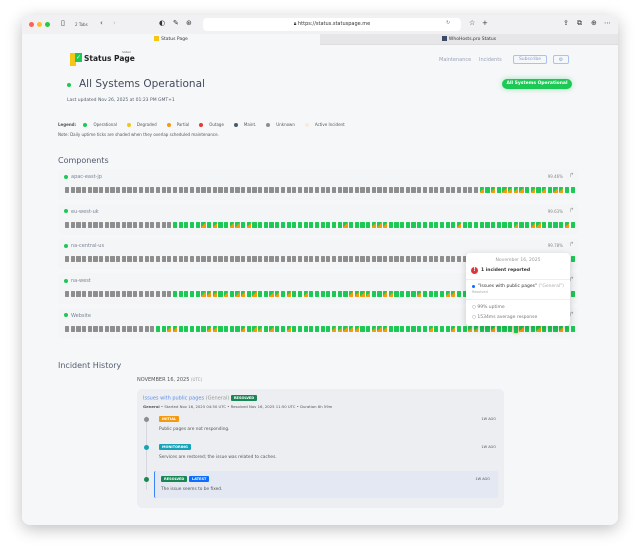 The width and height of the screenshot is (640, 554). I want to click on maximize-window-button, so click(47, 24).